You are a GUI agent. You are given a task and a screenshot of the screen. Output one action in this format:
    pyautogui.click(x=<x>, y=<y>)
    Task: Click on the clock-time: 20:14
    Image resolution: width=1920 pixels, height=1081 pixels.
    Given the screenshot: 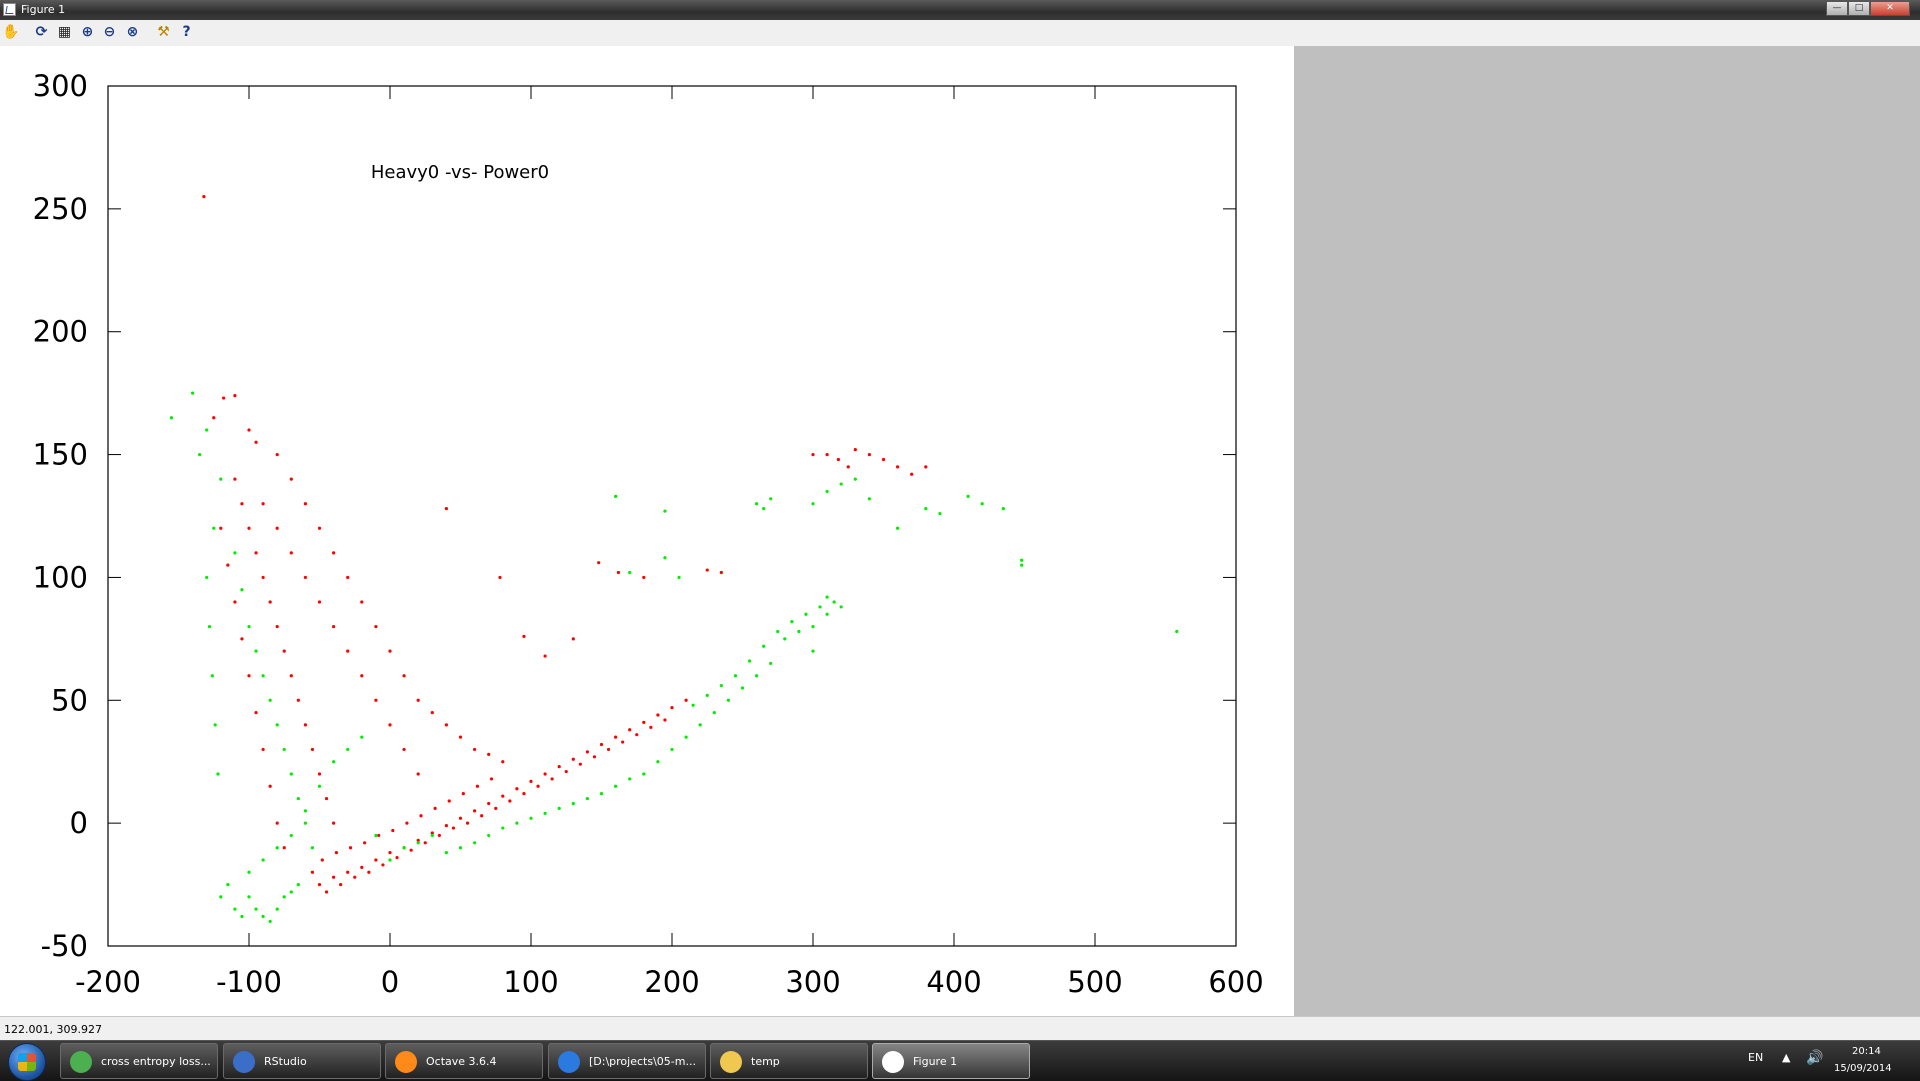 What is the action you would take?
    pyautogui.click(x=1866, y=1051)
    